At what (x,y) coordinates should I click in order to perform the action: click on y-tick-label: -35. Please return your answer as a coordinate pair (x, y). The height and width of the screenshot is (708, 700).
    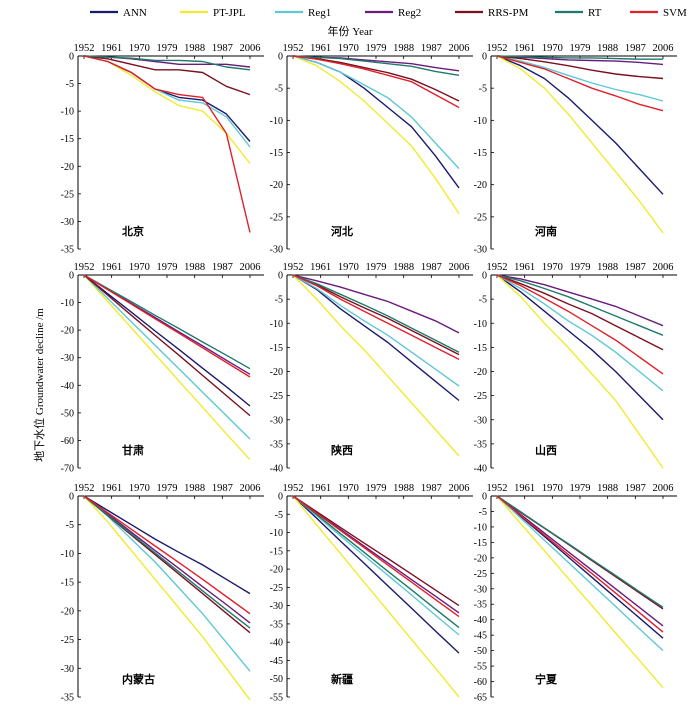
    Looking at the image, I should click on (276, 444).